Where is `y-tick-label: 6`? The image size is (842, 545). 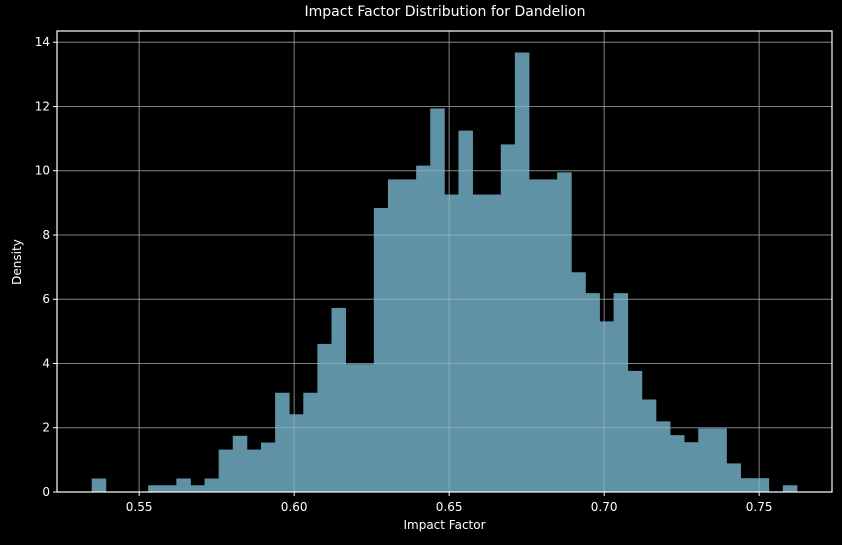
y-tick-label: 6 is located at coordinates (46, 299).